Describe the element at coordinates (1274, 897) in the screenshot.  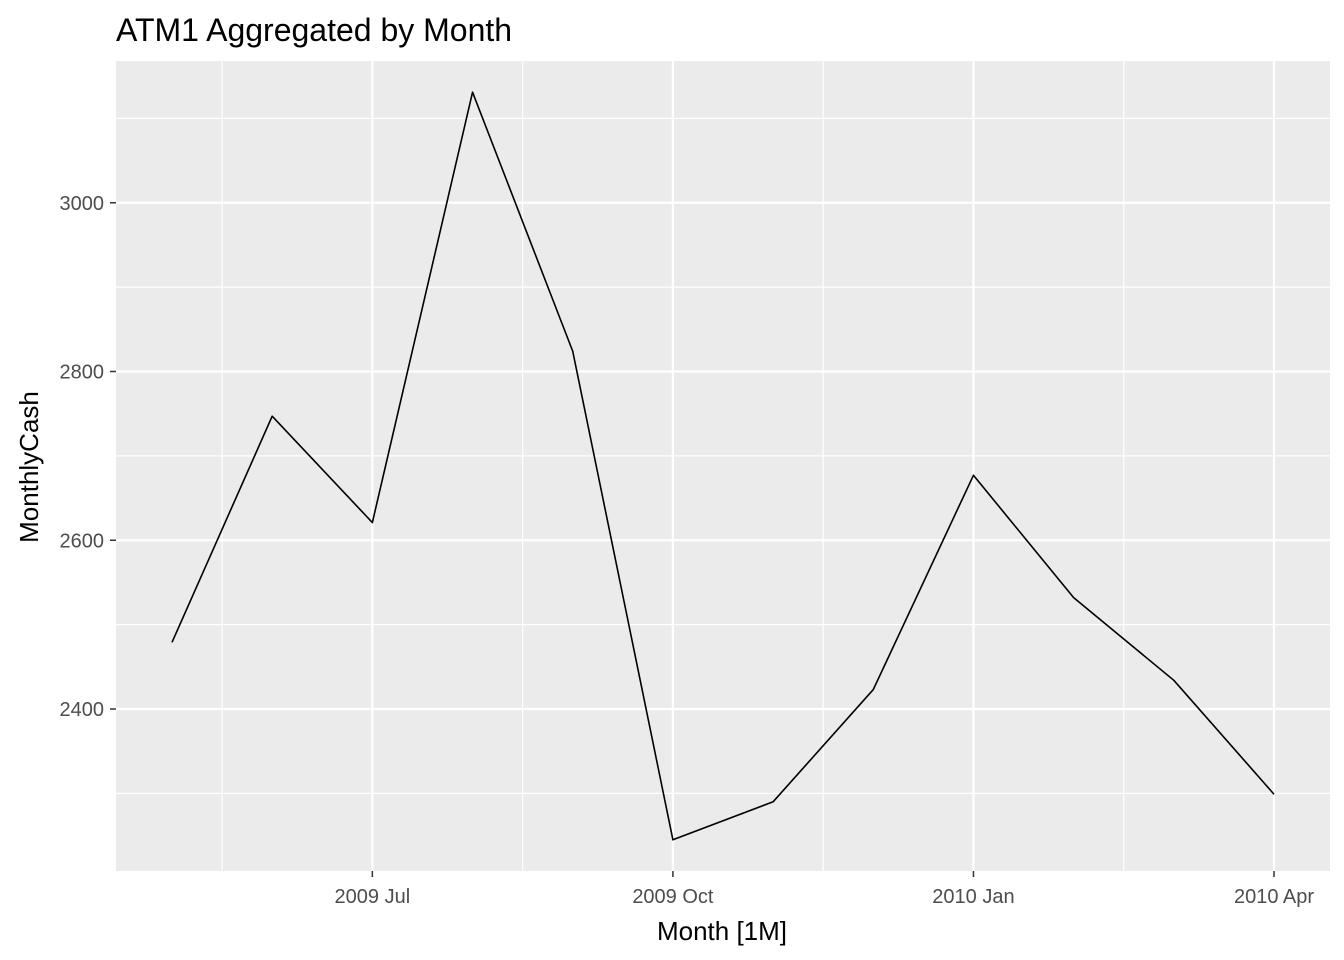
I see `x-tick-label: 2010 Apr` at that location.